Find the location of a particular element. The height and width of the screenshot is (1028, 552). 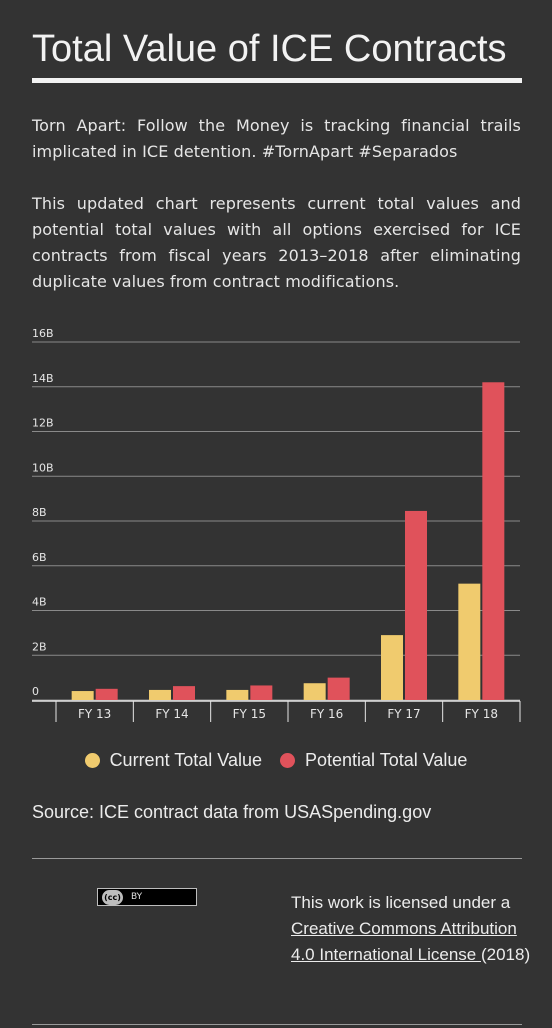

divider-bottom is located at coordinates (277, 1024).